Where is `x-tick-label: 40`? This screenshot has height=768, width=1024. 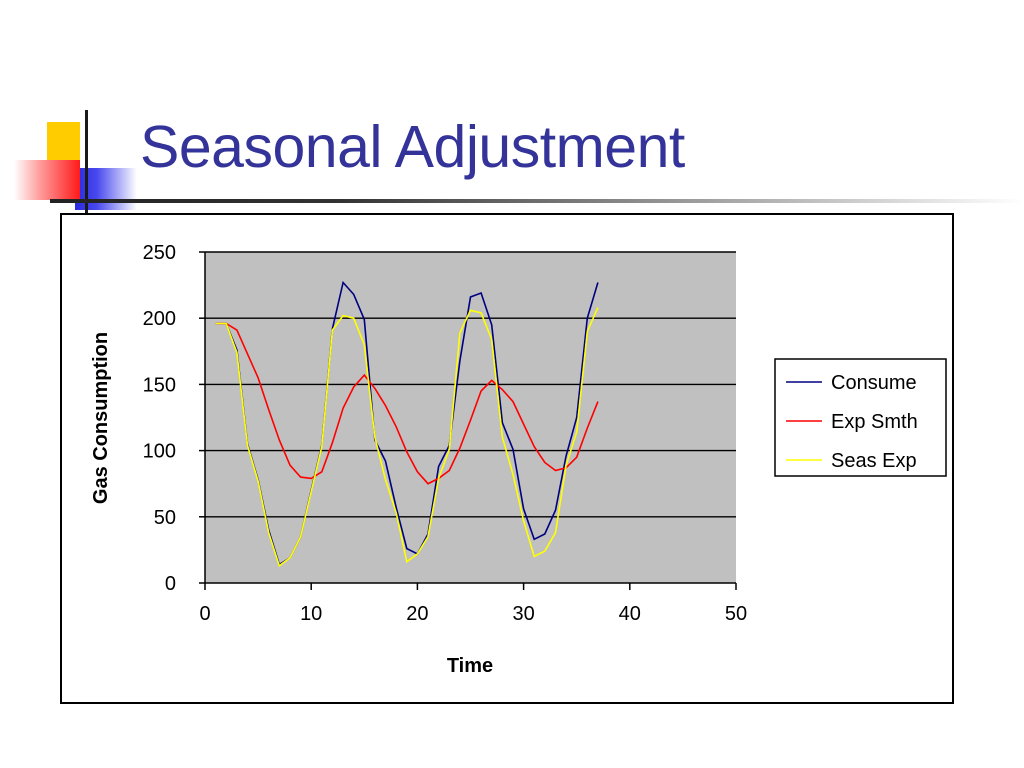 x-tick-label: 40 is located at coordinates (630, 614).